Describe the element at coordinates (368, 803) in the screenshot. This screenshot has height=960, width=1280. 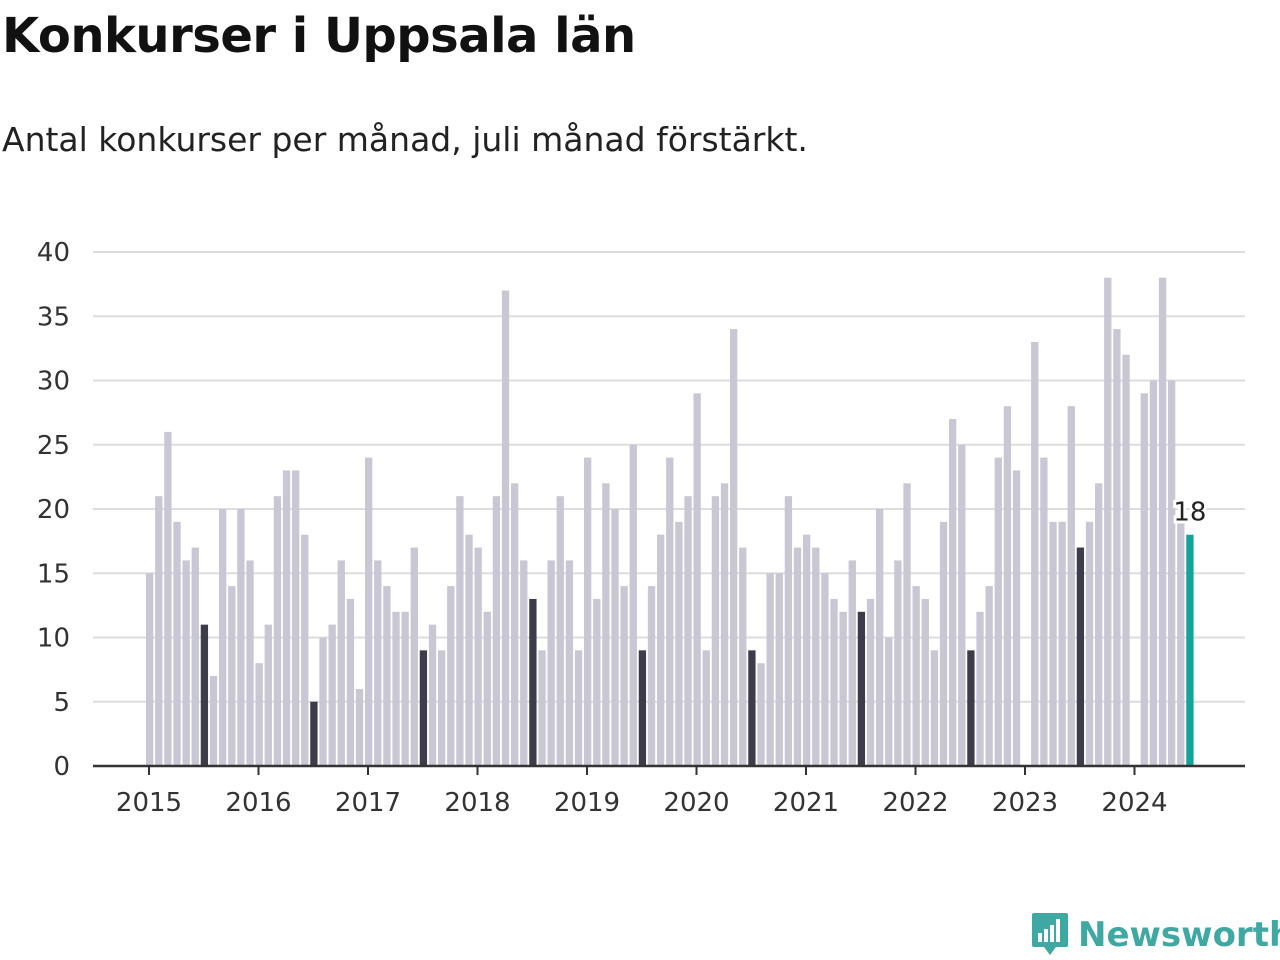
I see `x-tick-label: 2017` at that location.